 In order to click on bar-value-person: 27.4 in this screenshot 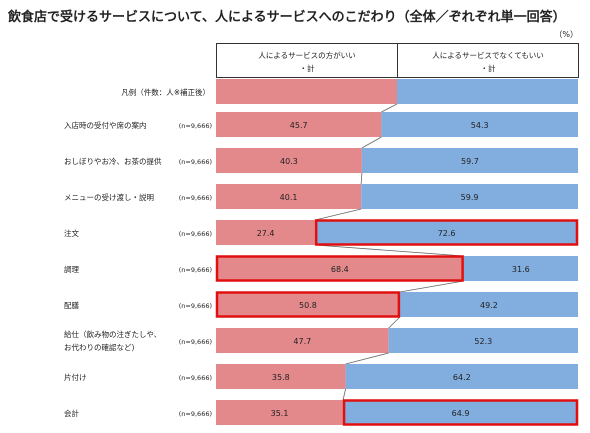, I will do `click(266, 233)`.